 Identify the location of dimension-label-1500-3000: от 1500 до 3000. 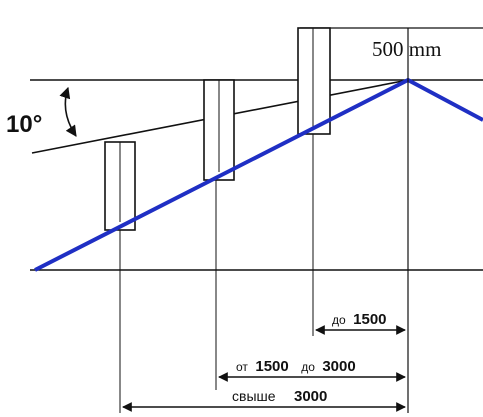
(296, 366).